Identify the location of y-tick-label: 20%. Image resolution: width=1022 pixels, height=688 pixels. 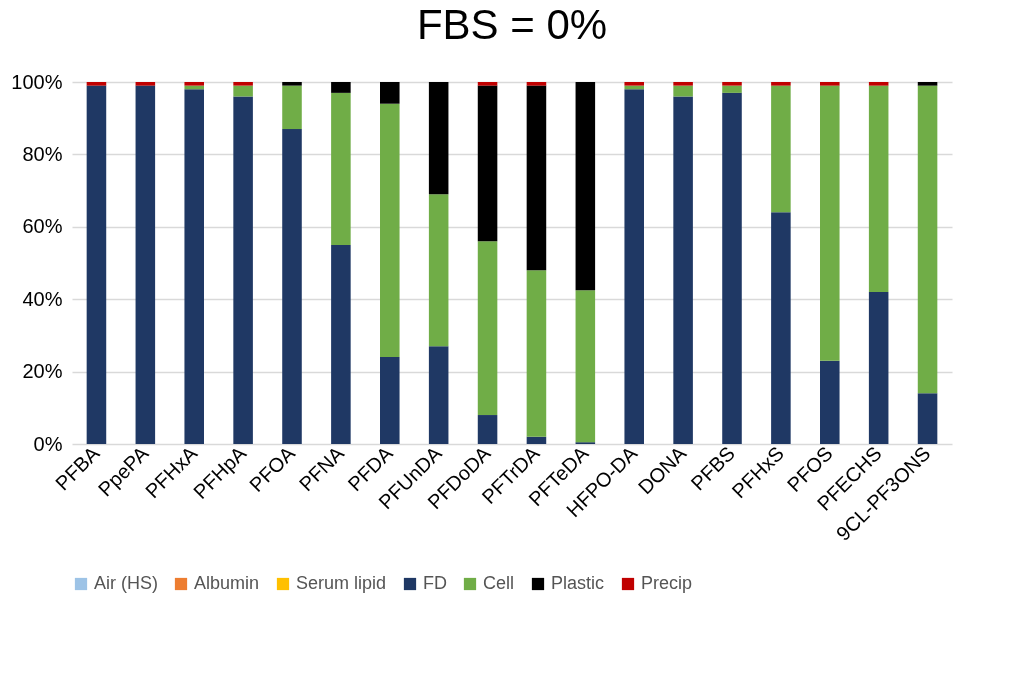
(42, 371).